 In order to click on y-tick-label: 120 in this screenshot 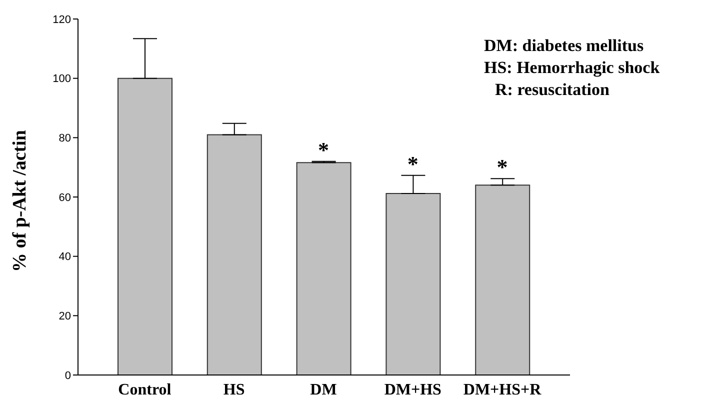, I will do `click(61, 20)`.